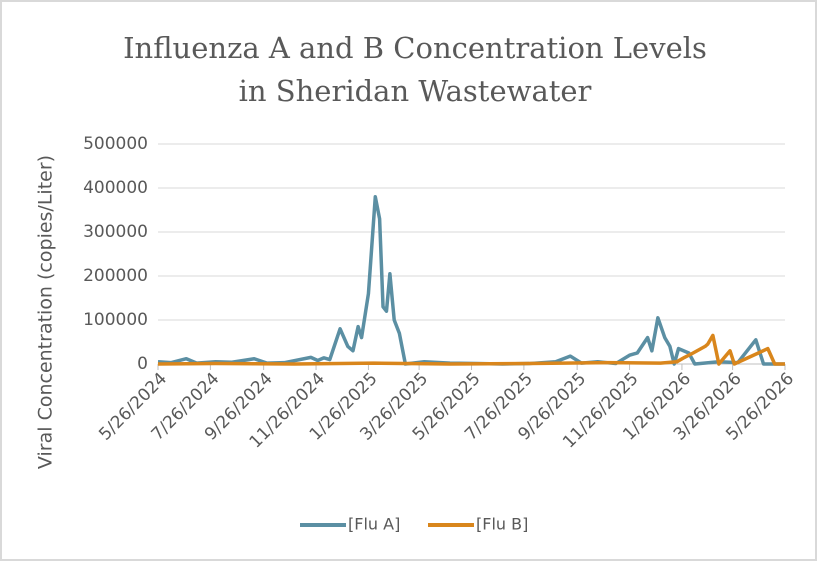  Describe the element at coordinates (115, 320) in the screenshot. I see `y-tick-label: 100000` at that location.